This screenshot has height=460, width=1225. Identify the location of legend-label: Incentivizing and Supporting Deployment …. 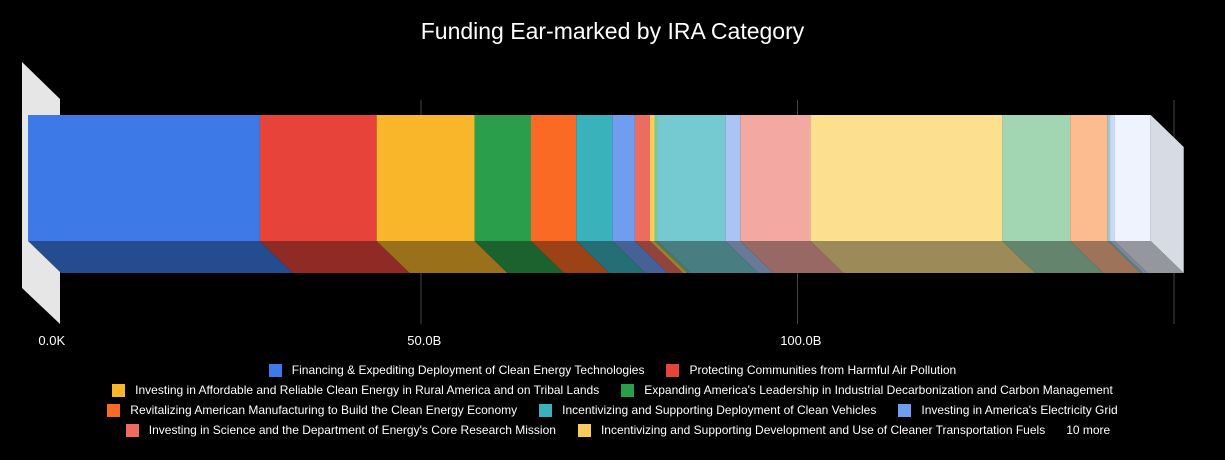
(719, 410).